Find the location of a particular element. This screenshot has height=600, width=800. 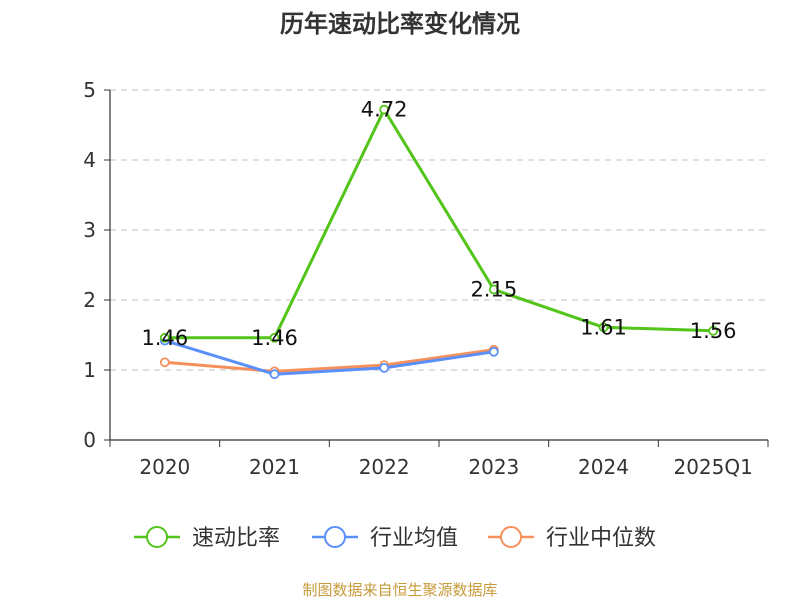

legend-item: 行业中位数 is located at coordinates (572, 538).